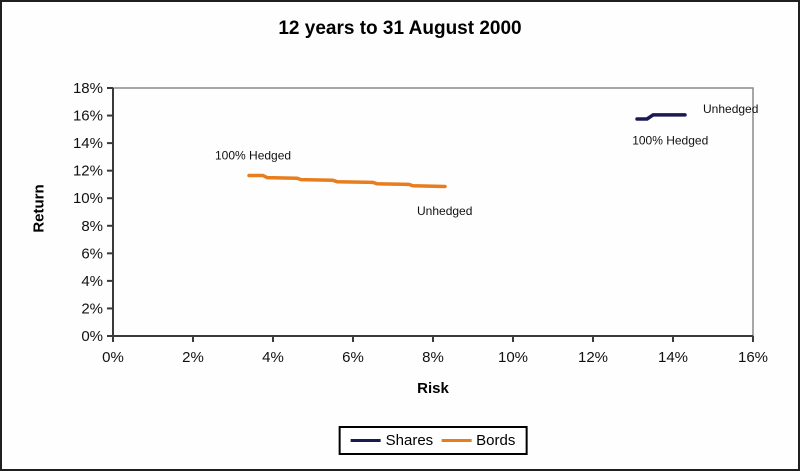 The height and width of the screenshot is (471, 800). What do you see at coordinates (92, 253) in the screenshot?
I see `y-tick-label: 6%` at bounding box center [92, 253].